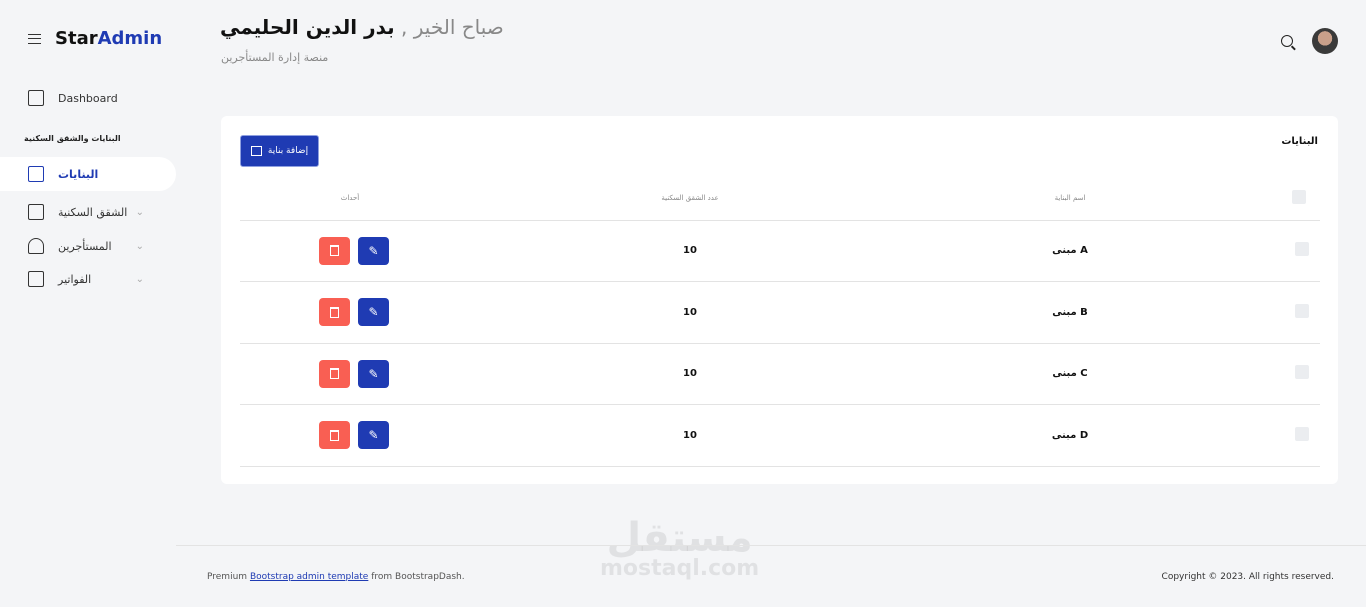 The image size is (1366, 607). I want to click on sidebar-item-label: البنايات, so click(78, 174).